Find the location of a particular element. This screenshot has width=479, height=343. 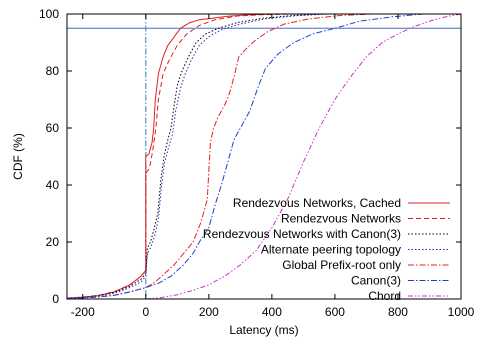

x-tick-label: 400 is located at coordinates (272, 312).